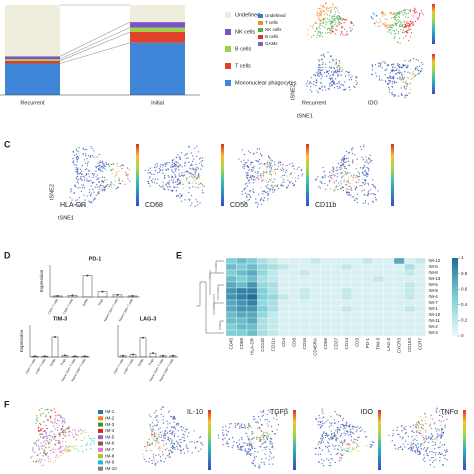  Describe the element at coordinates (32, 62) in the screenshot. I see `bar-segment` at that location.